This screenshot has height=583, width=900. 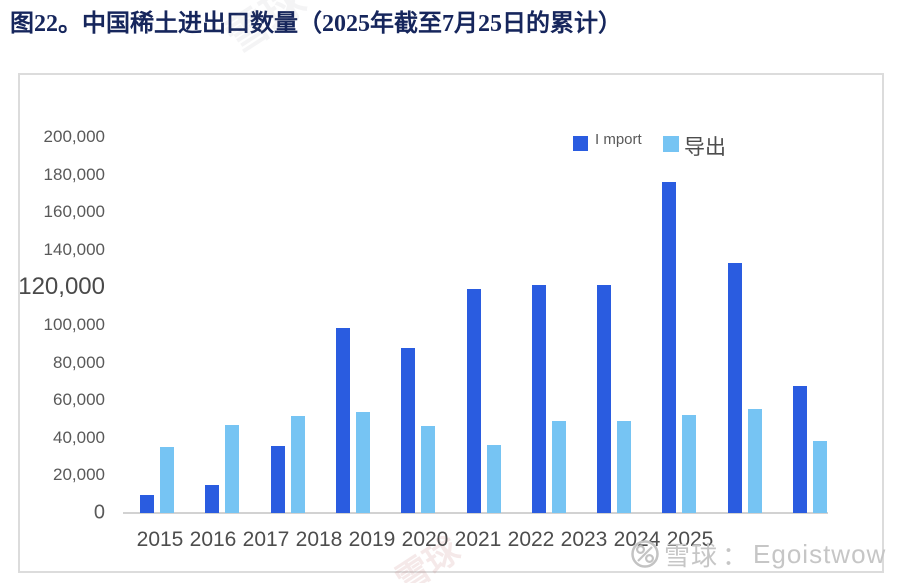 I want to click on bar-import-2022, so click(x=604, y=399).